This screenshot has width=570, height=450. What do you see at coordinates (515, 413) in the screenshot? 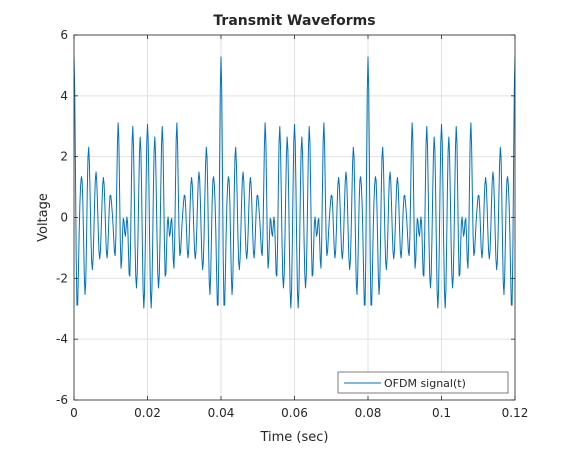
I see `x-tick-label: 0.12` at bounding box center [515, 413].